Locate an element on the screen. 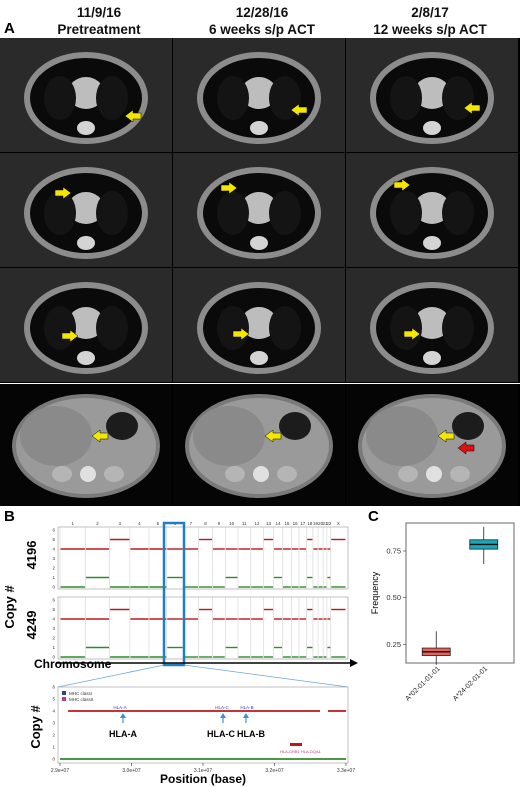  column-label-1: Pretreatment is located at coordinates (99, 29).